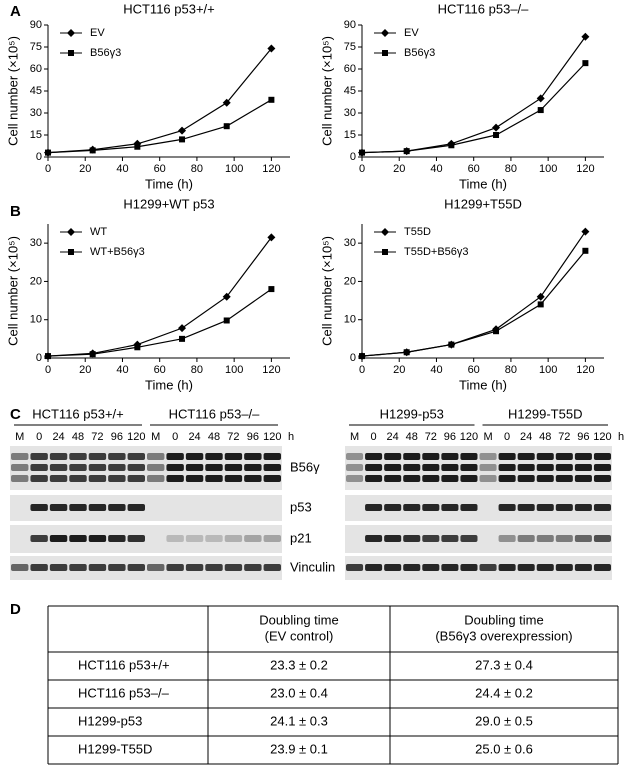 The height and width of the screenshot is (769, 626). I want to click on x-tick-label: 20, so click(85, 169).